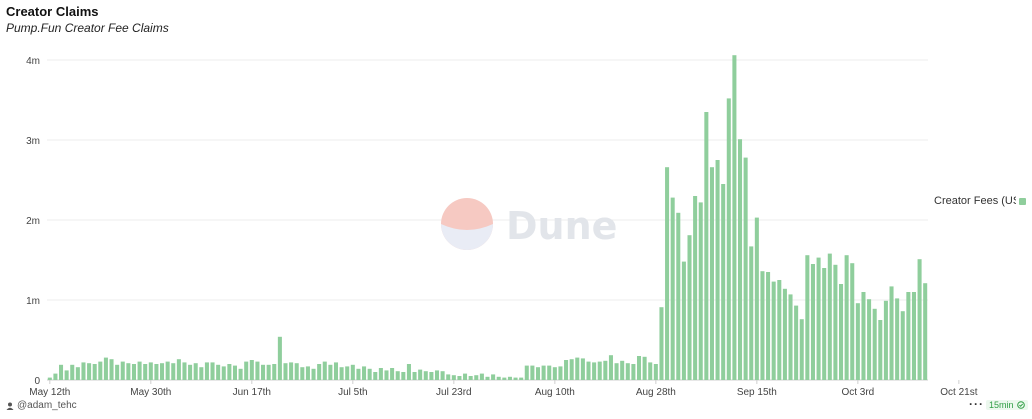 Image resolution: width=1032 pixels, height=419 pixels. I want to click on refresh-badge: 15min, so click(1007, 405).